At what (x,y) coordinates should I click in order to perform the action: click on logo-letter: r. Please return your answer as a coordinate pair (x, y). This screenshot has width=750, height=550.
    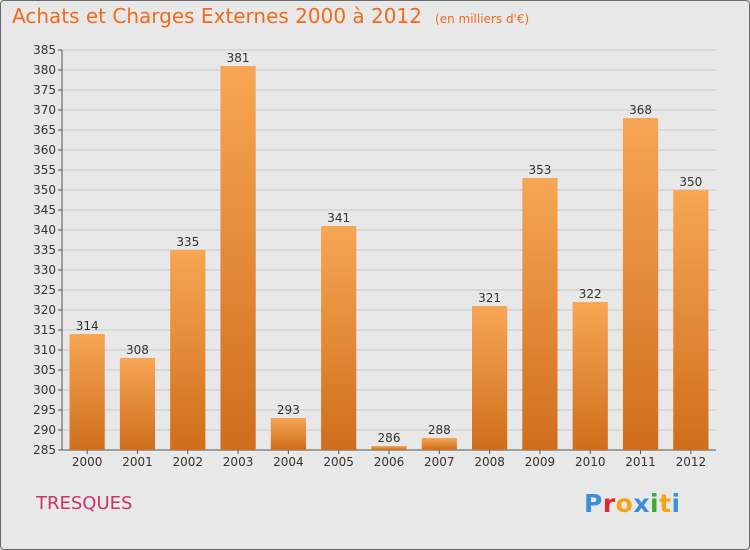
    Looking at the image, I should click on (609, 503).